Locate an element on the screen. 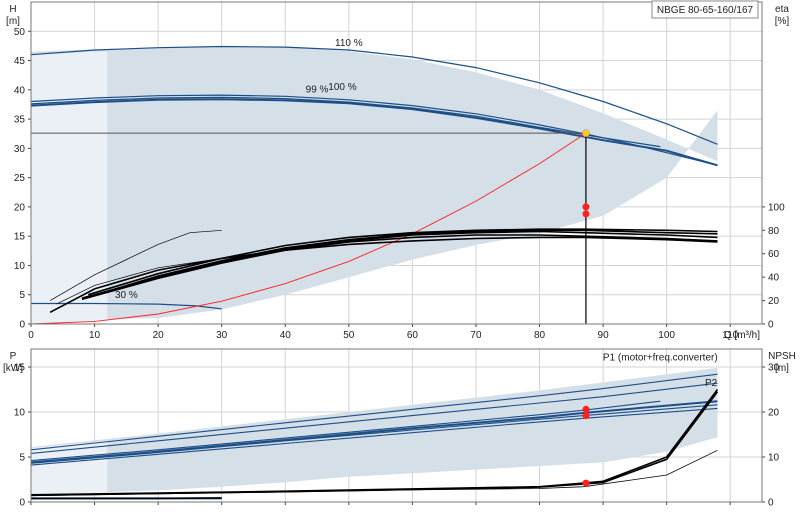 This screenshot has height=525, width=800. top-x-tick-label: 100 is located at coordinates (666, 335).